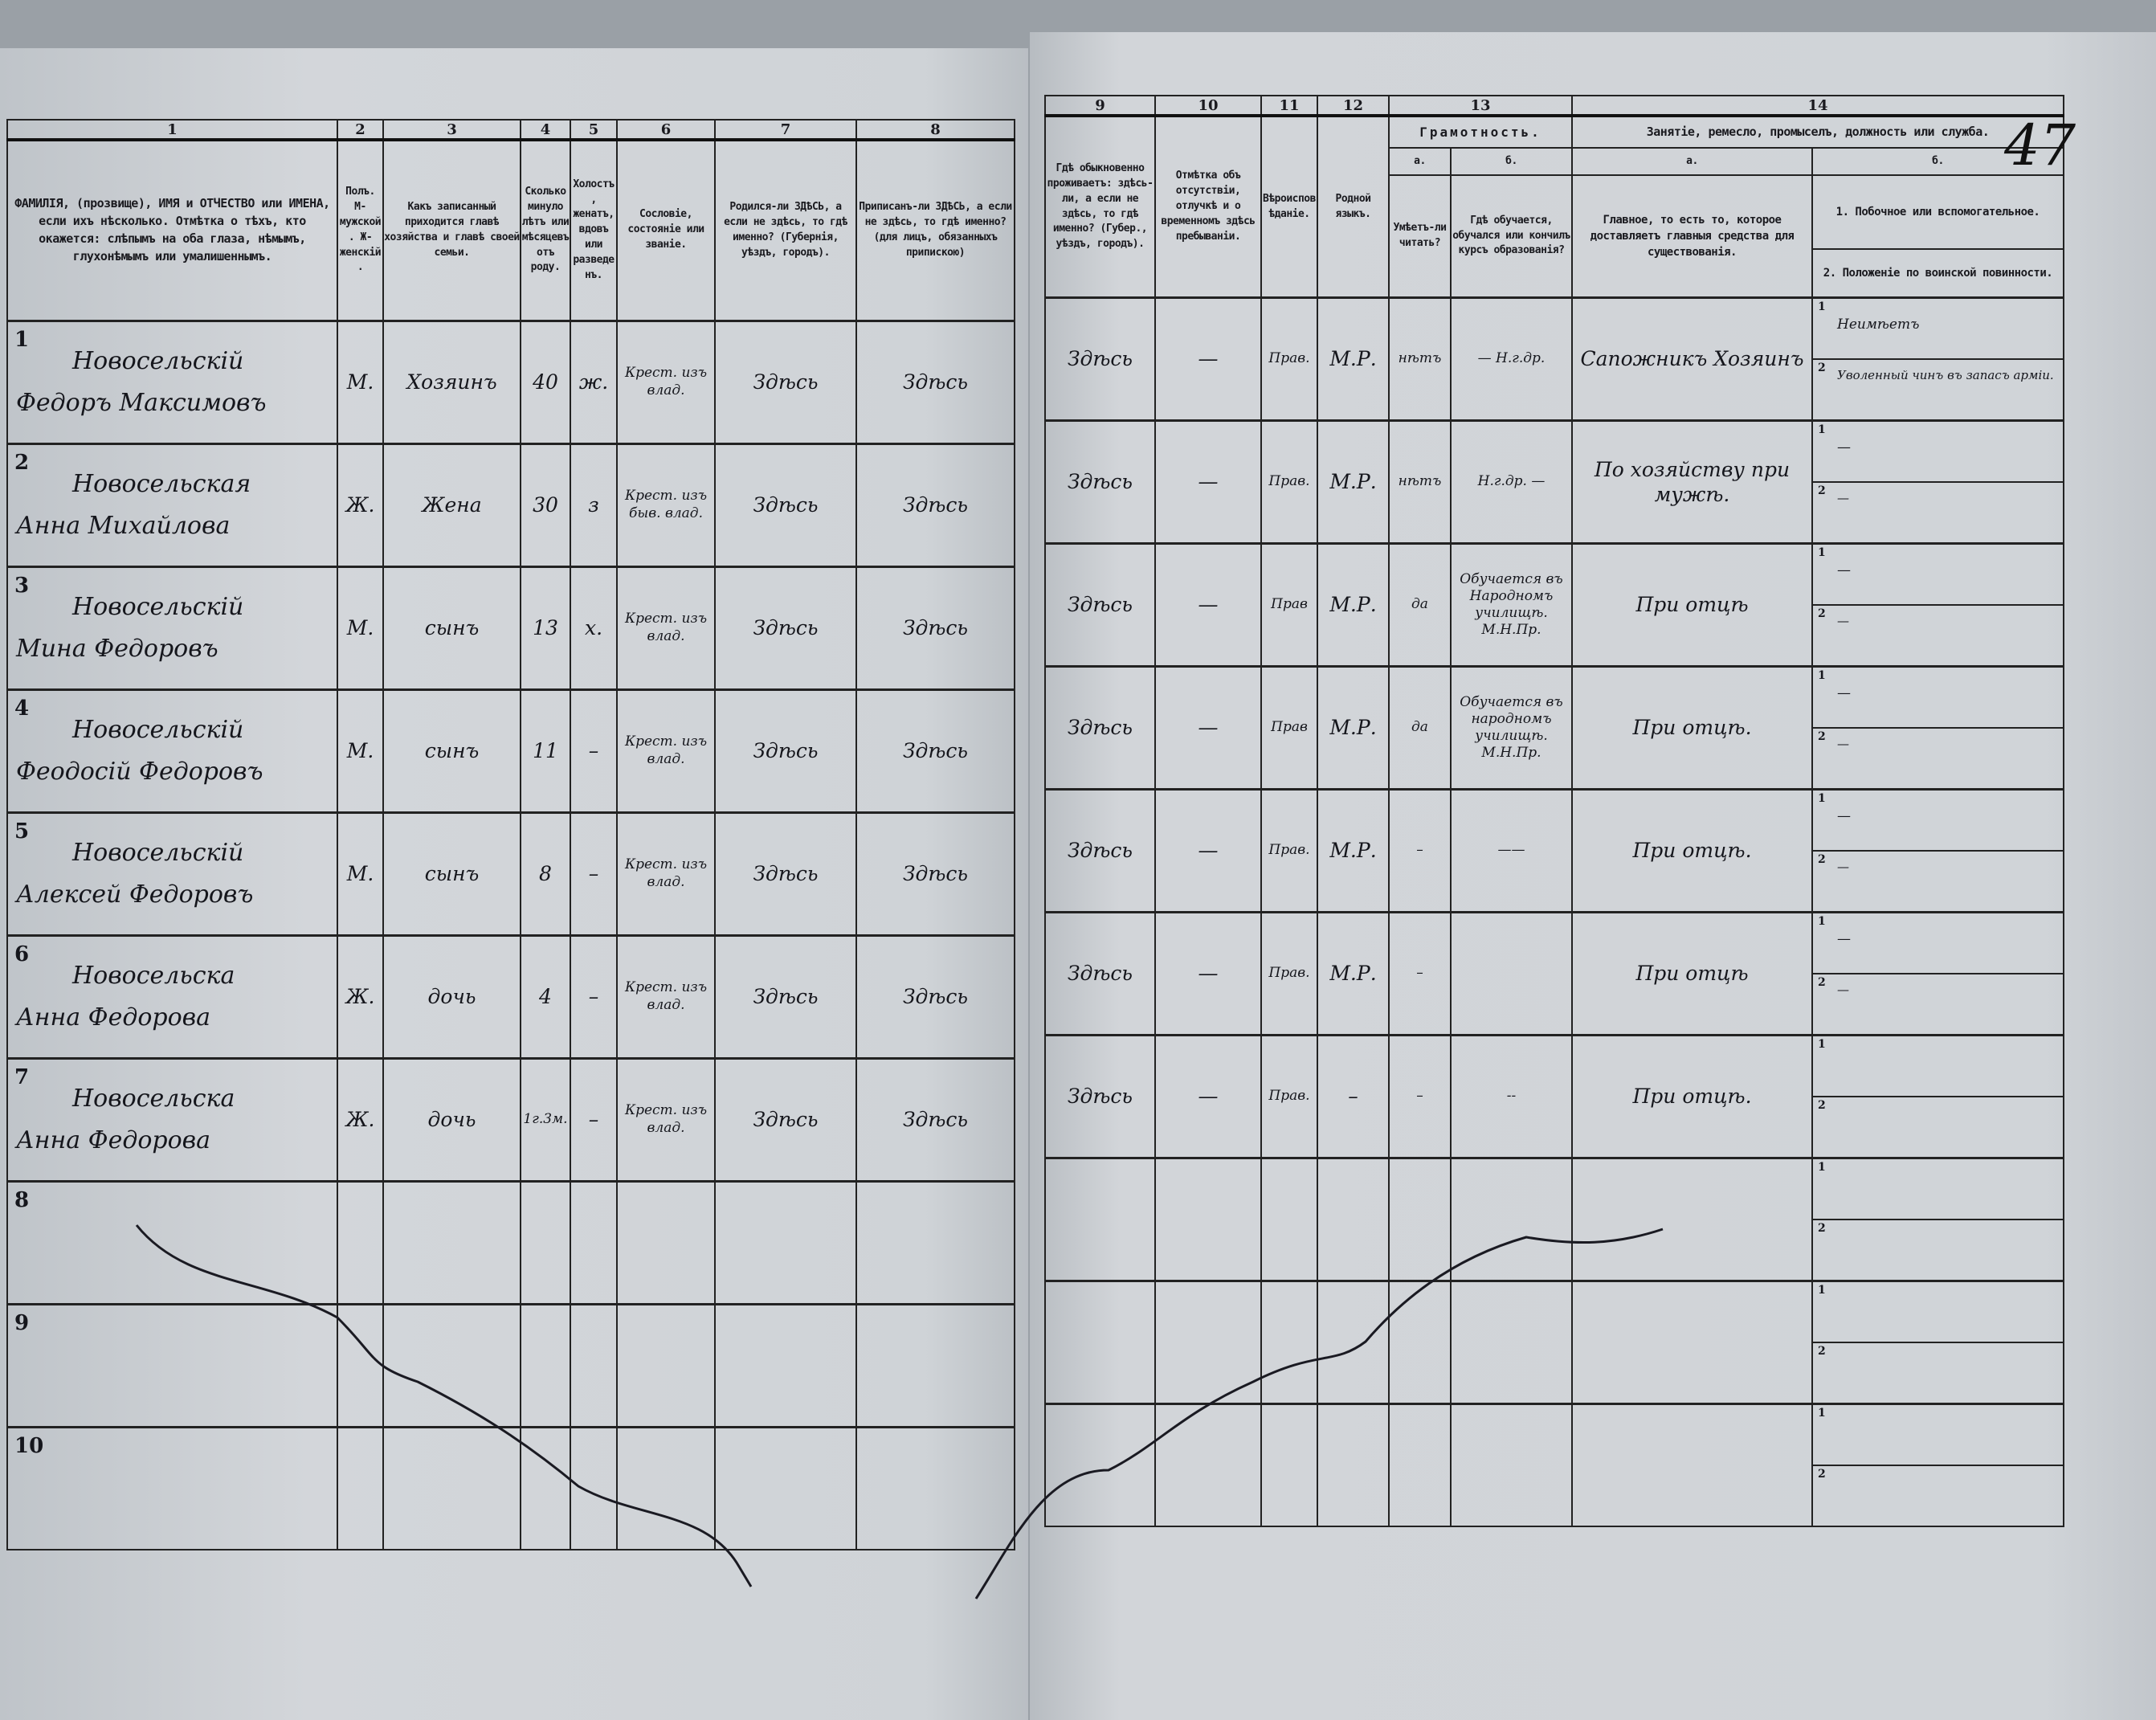 The width and height of the screenshot is (2156, 1720). I want to click on col-number: 11, so click(1289, 106).